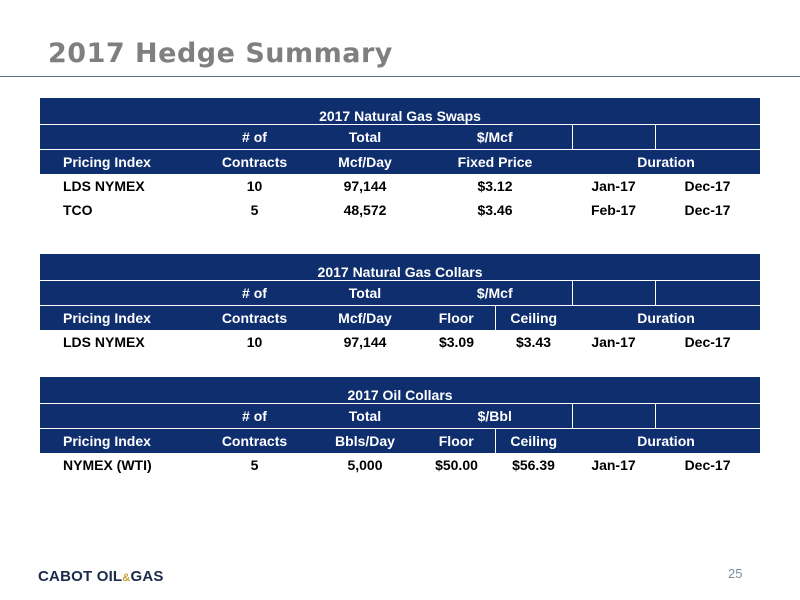 The height and width of the screenshot is (600, 800). I want to click on header-cell: $/Bbl, so click(495, 416).